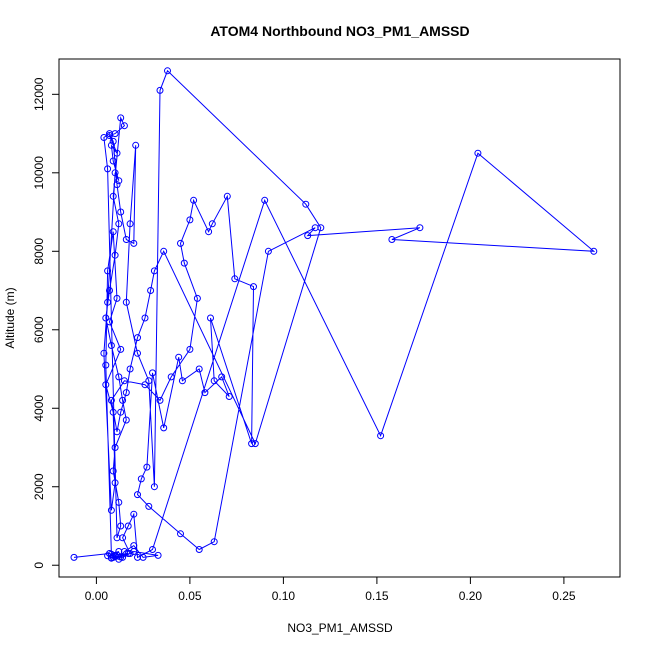  Describe the element at coordinates (339, 31) in the screenshot. I see `chart-title: ATOM4 Northbound NO3_PM1_AMSSD` at that location.